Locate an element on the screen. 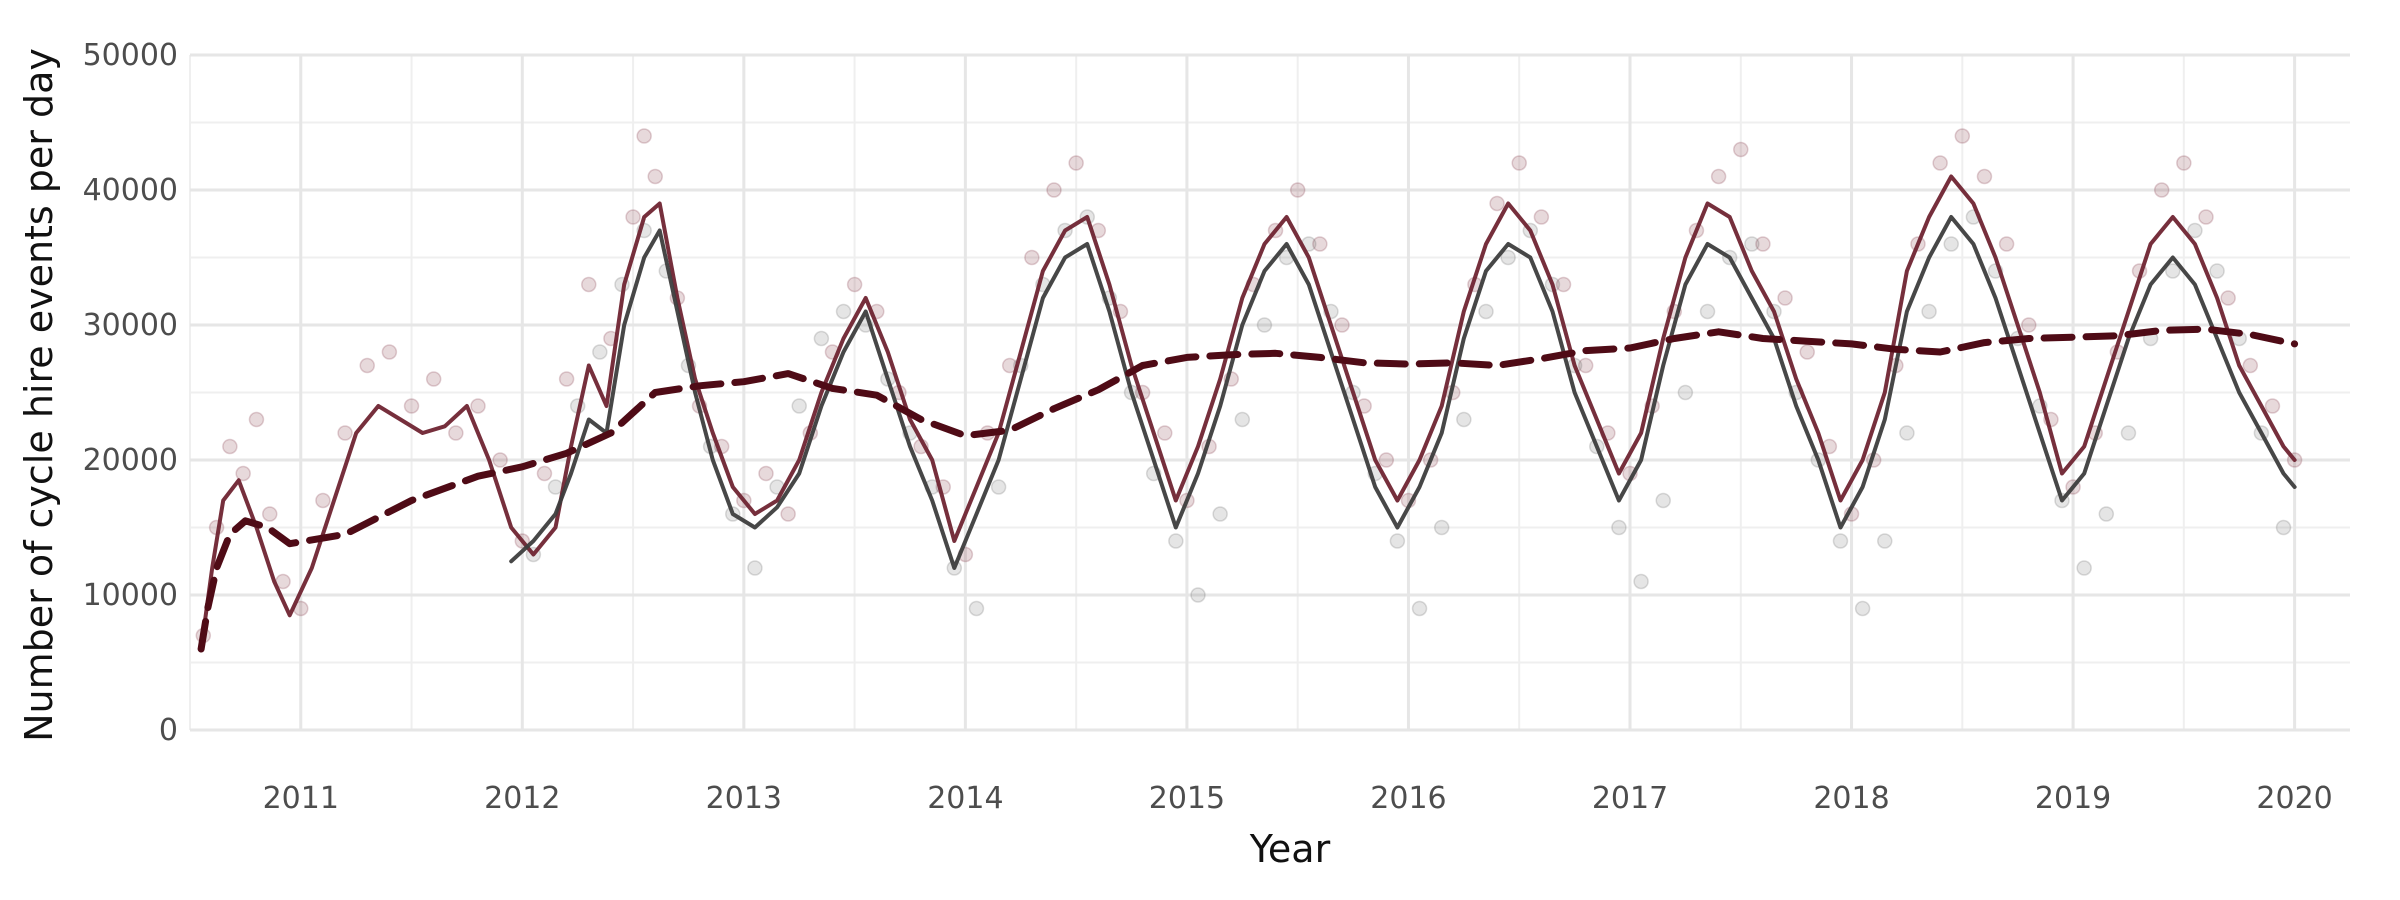 This screenshot has height=900, width=2400. x-tick-label: 2015 is located at coordinates (1187, 798).